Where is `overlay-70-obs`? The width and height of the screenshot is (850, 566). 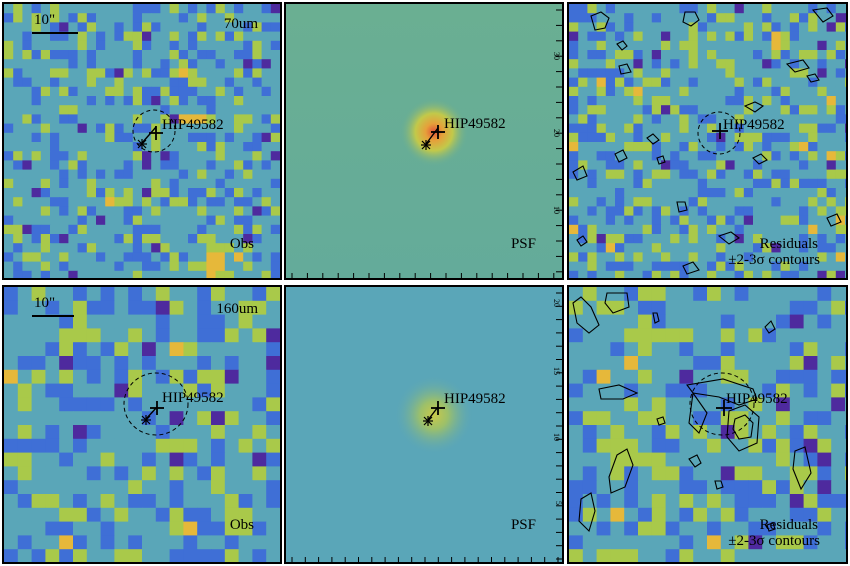
overlay-70-obs is located at coordinates (104, 92).